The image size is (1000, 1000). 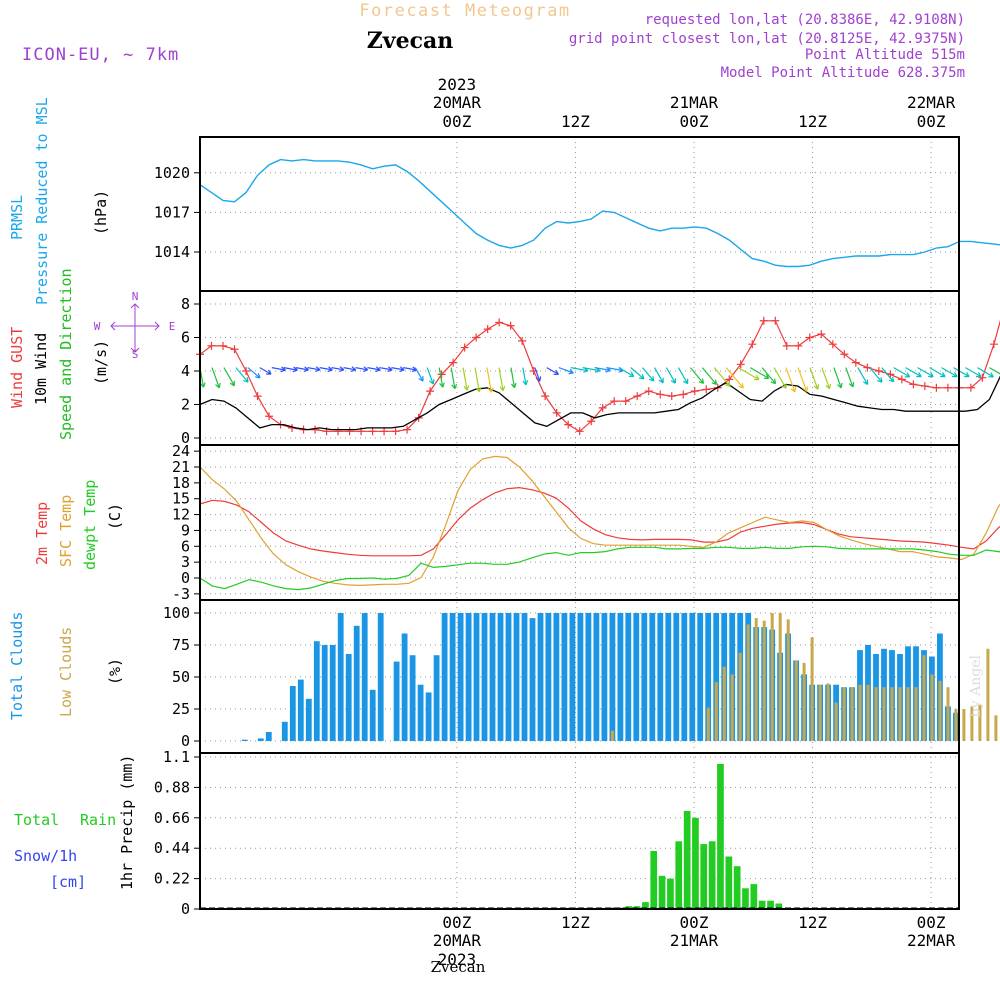 I want to click on y-tick-label: 0, so click(x=185, y=578).